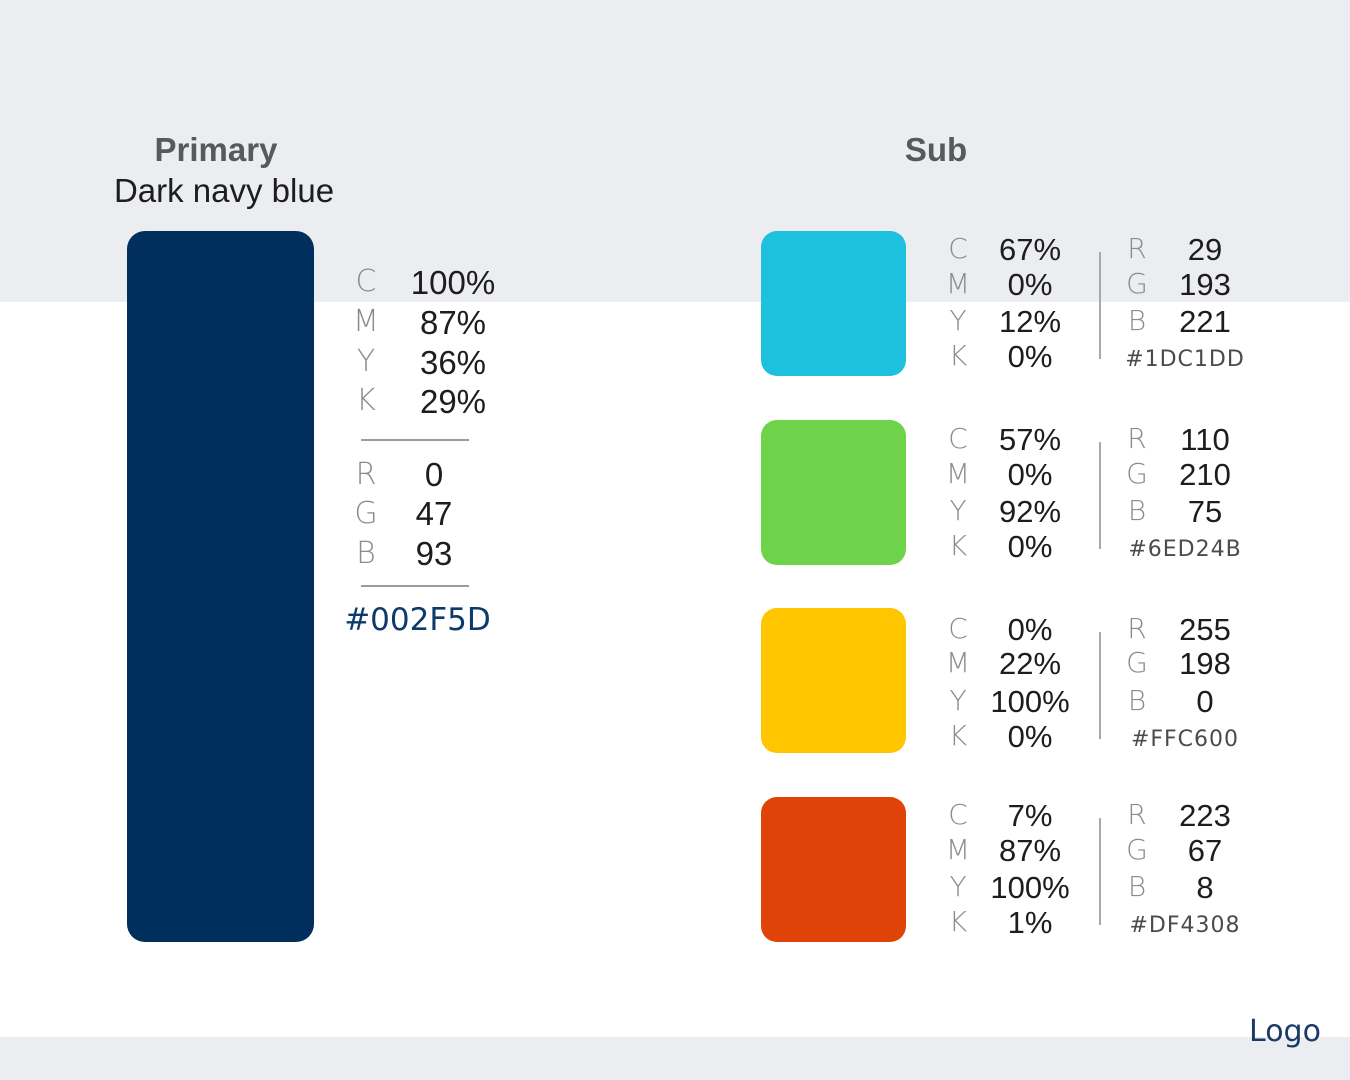 This screenshot has width=1350, height=1080. Describe the element at coordinates (1185, 359) in the screenshot. I see `sub-hex: #1DC1DD` at that location.